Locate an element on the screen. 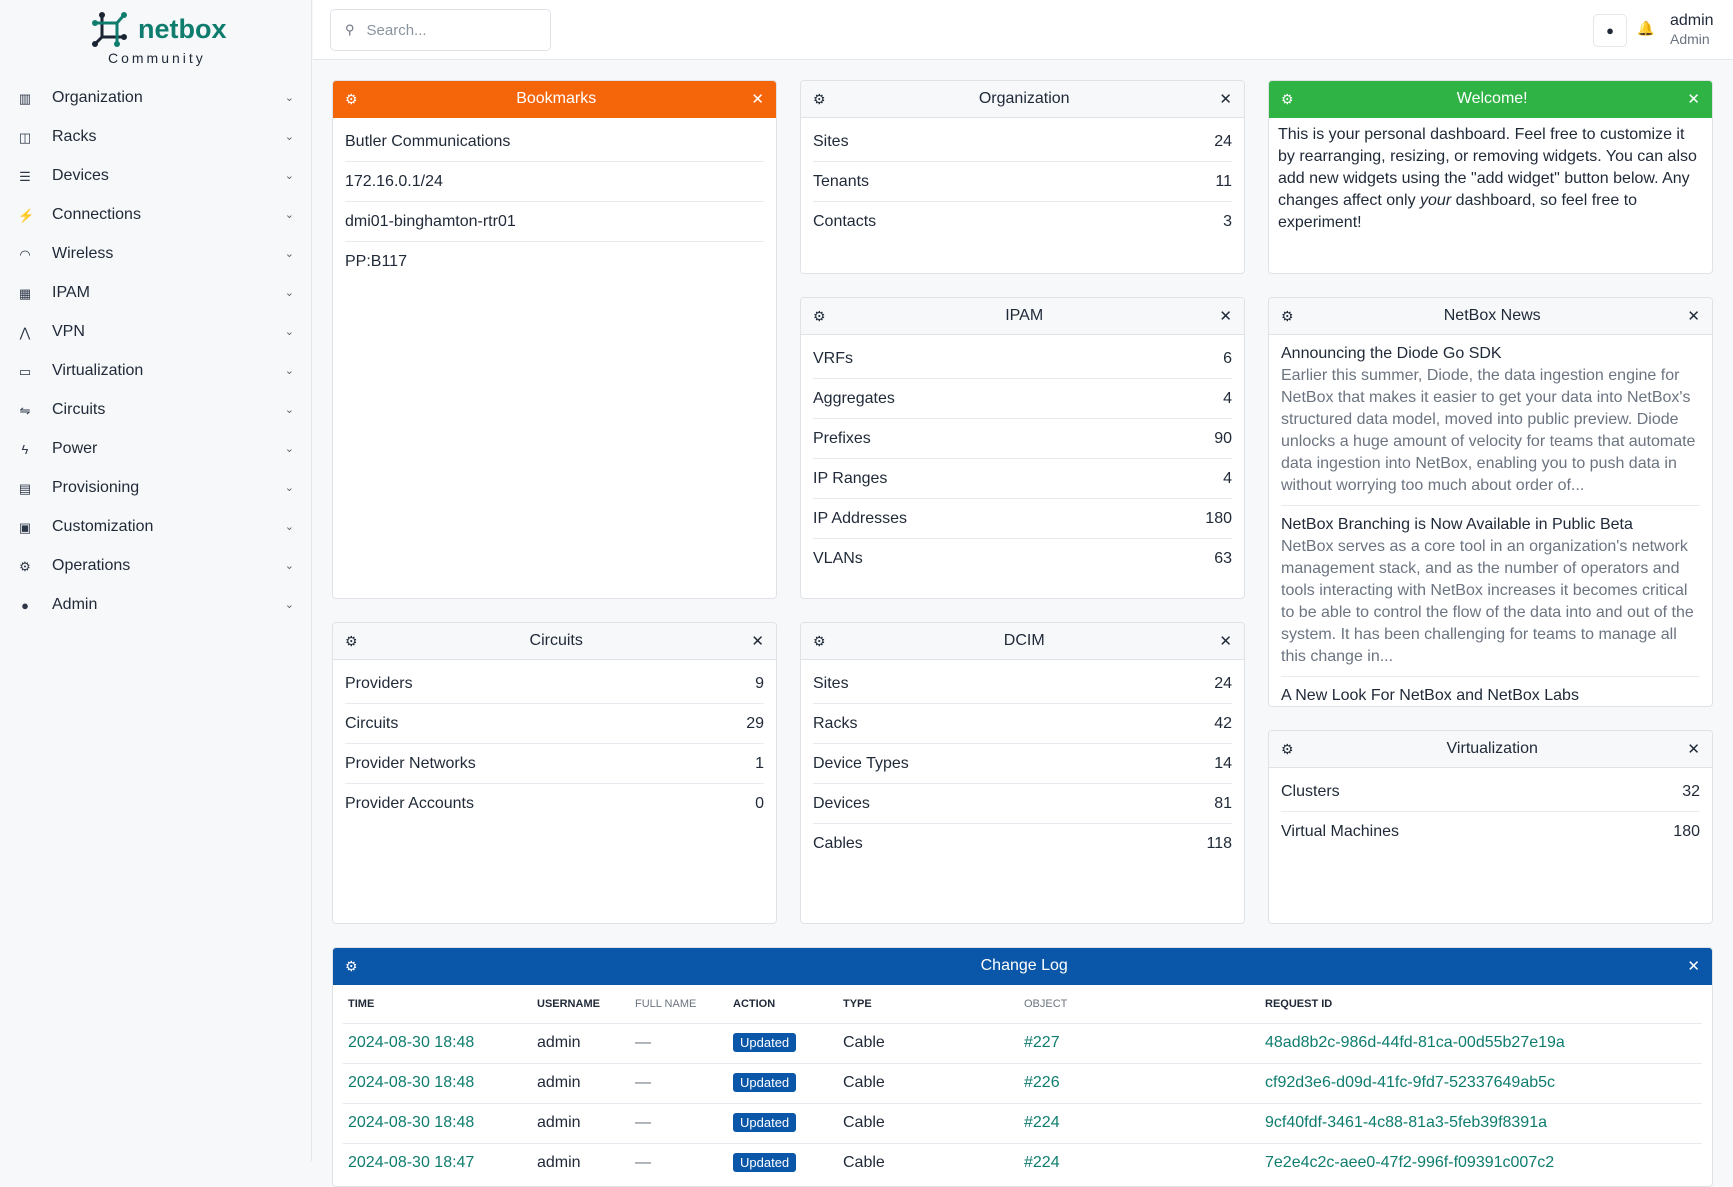 This screenshot has width=1733, height=1187. stat-row: IP Addresses 180 is located at coordinates (1022, 519).